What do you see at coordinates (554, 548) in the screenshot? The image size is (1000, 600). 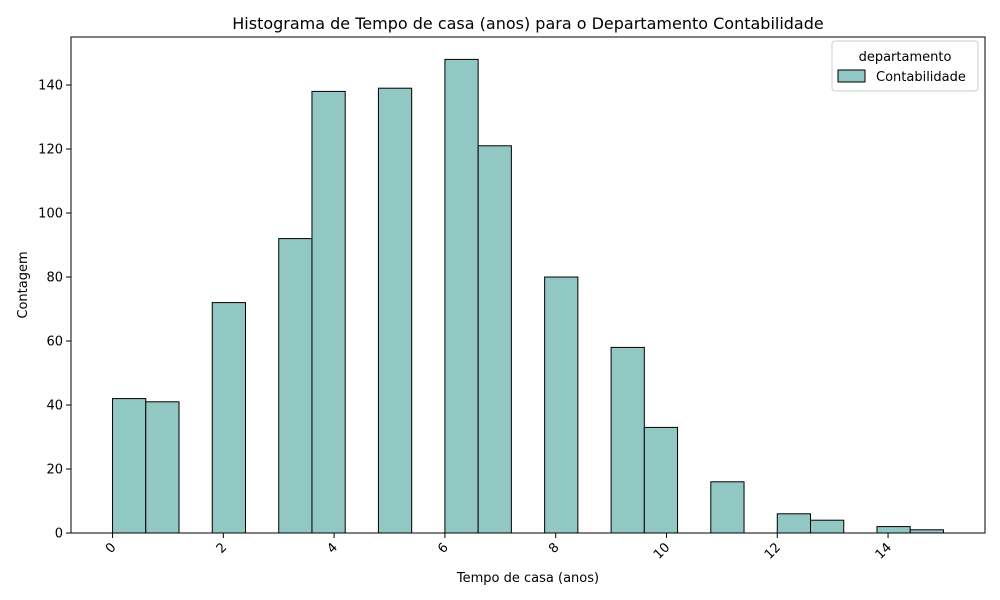 I see `x-tick-label: 8` at bounding box center [554, 548].